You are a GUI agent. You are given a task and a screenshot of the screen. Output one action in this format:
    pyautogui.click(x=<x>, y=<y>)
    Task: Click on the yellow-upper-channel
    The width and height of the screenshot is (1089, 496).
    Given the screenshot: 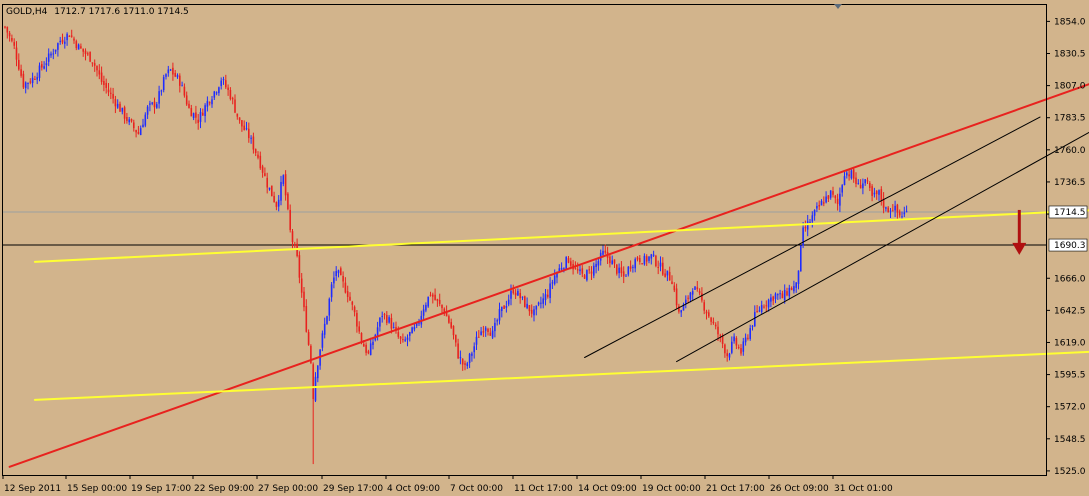 What is the action you would take?
    pyautogui.click(x=561, y=236)
    